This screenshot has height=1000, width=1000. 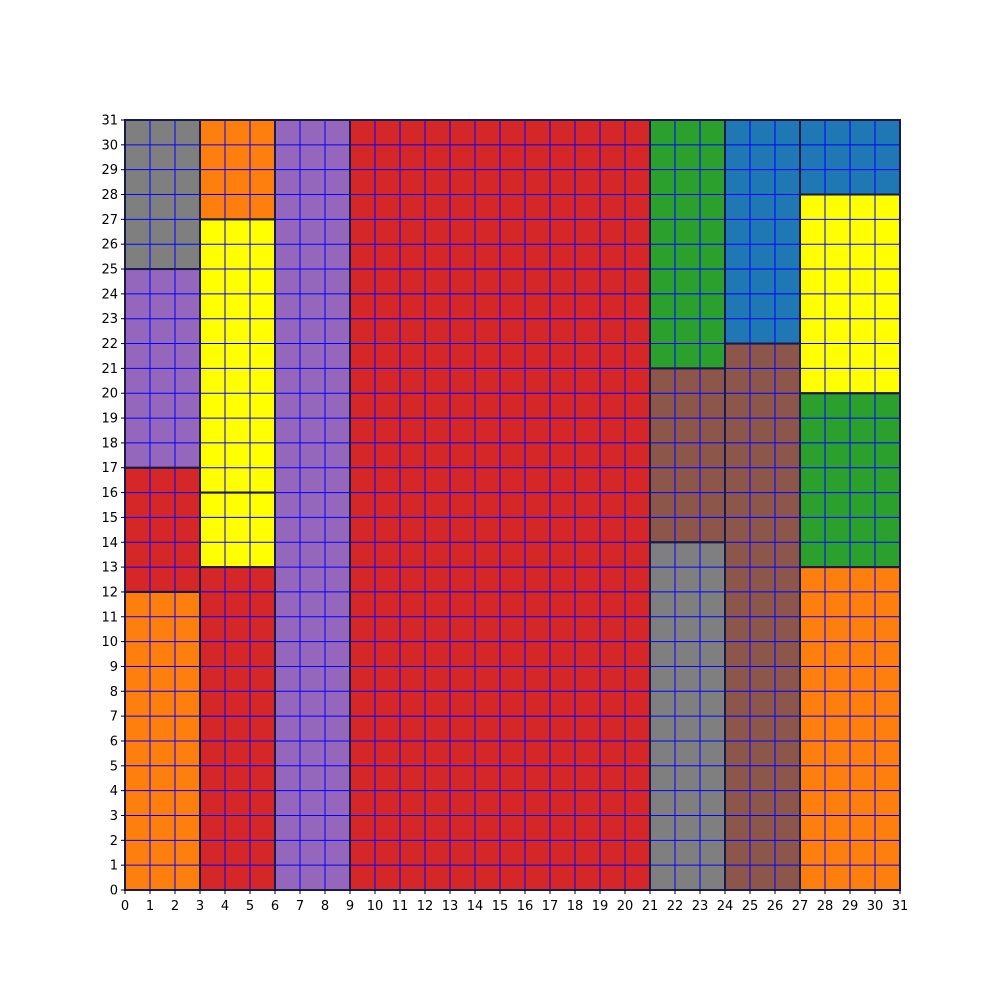 I want to click on x-tick-label: 29, so click(x=850, y=906).